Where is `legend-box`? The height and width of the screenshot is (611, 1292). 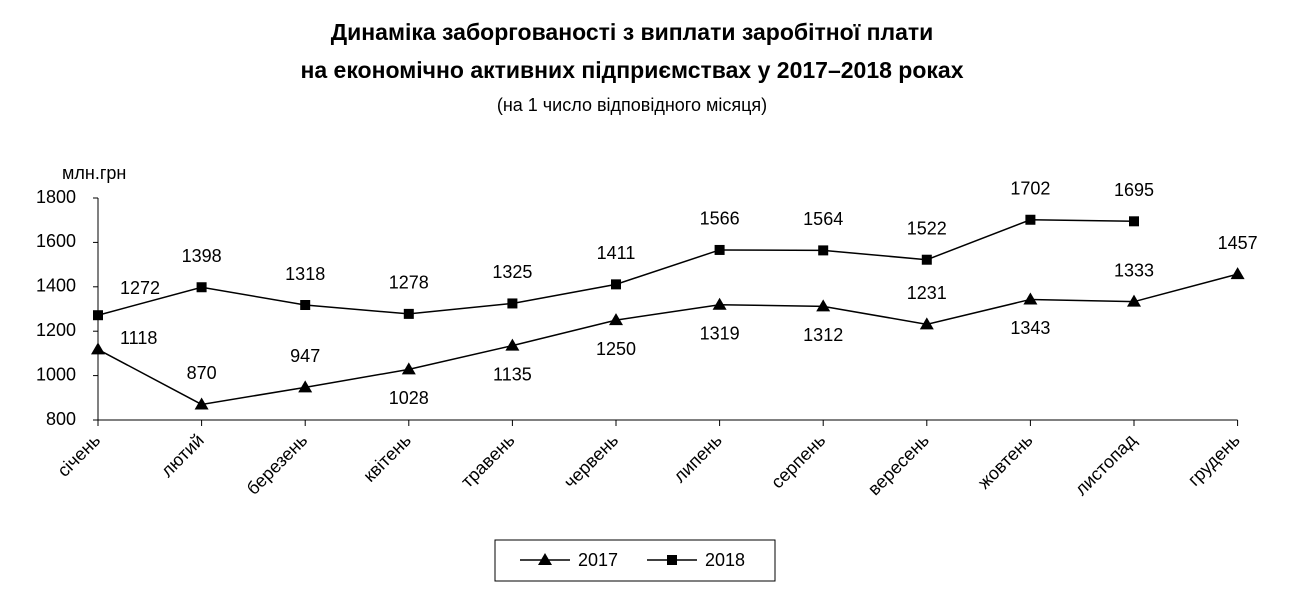 legend-box is located at coordinates (635, 560).